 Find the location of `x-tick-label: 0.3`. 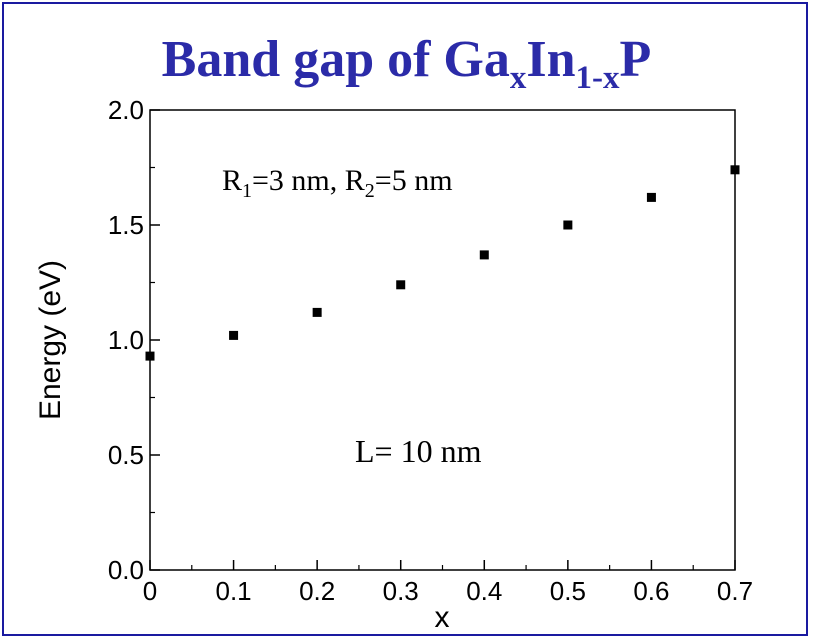

x-tick-label: 0.3 is located at coordinates (401, 591).